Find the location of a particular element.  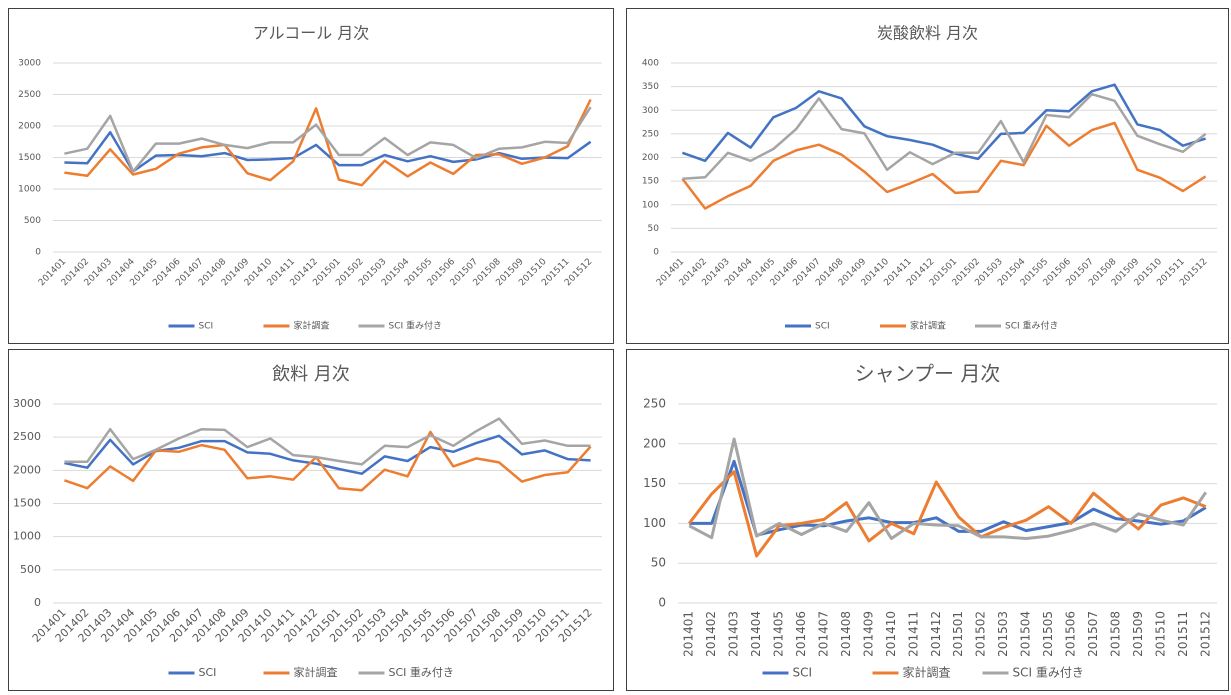

x-tick-label: 201401 is located at coordinates (689, 634).